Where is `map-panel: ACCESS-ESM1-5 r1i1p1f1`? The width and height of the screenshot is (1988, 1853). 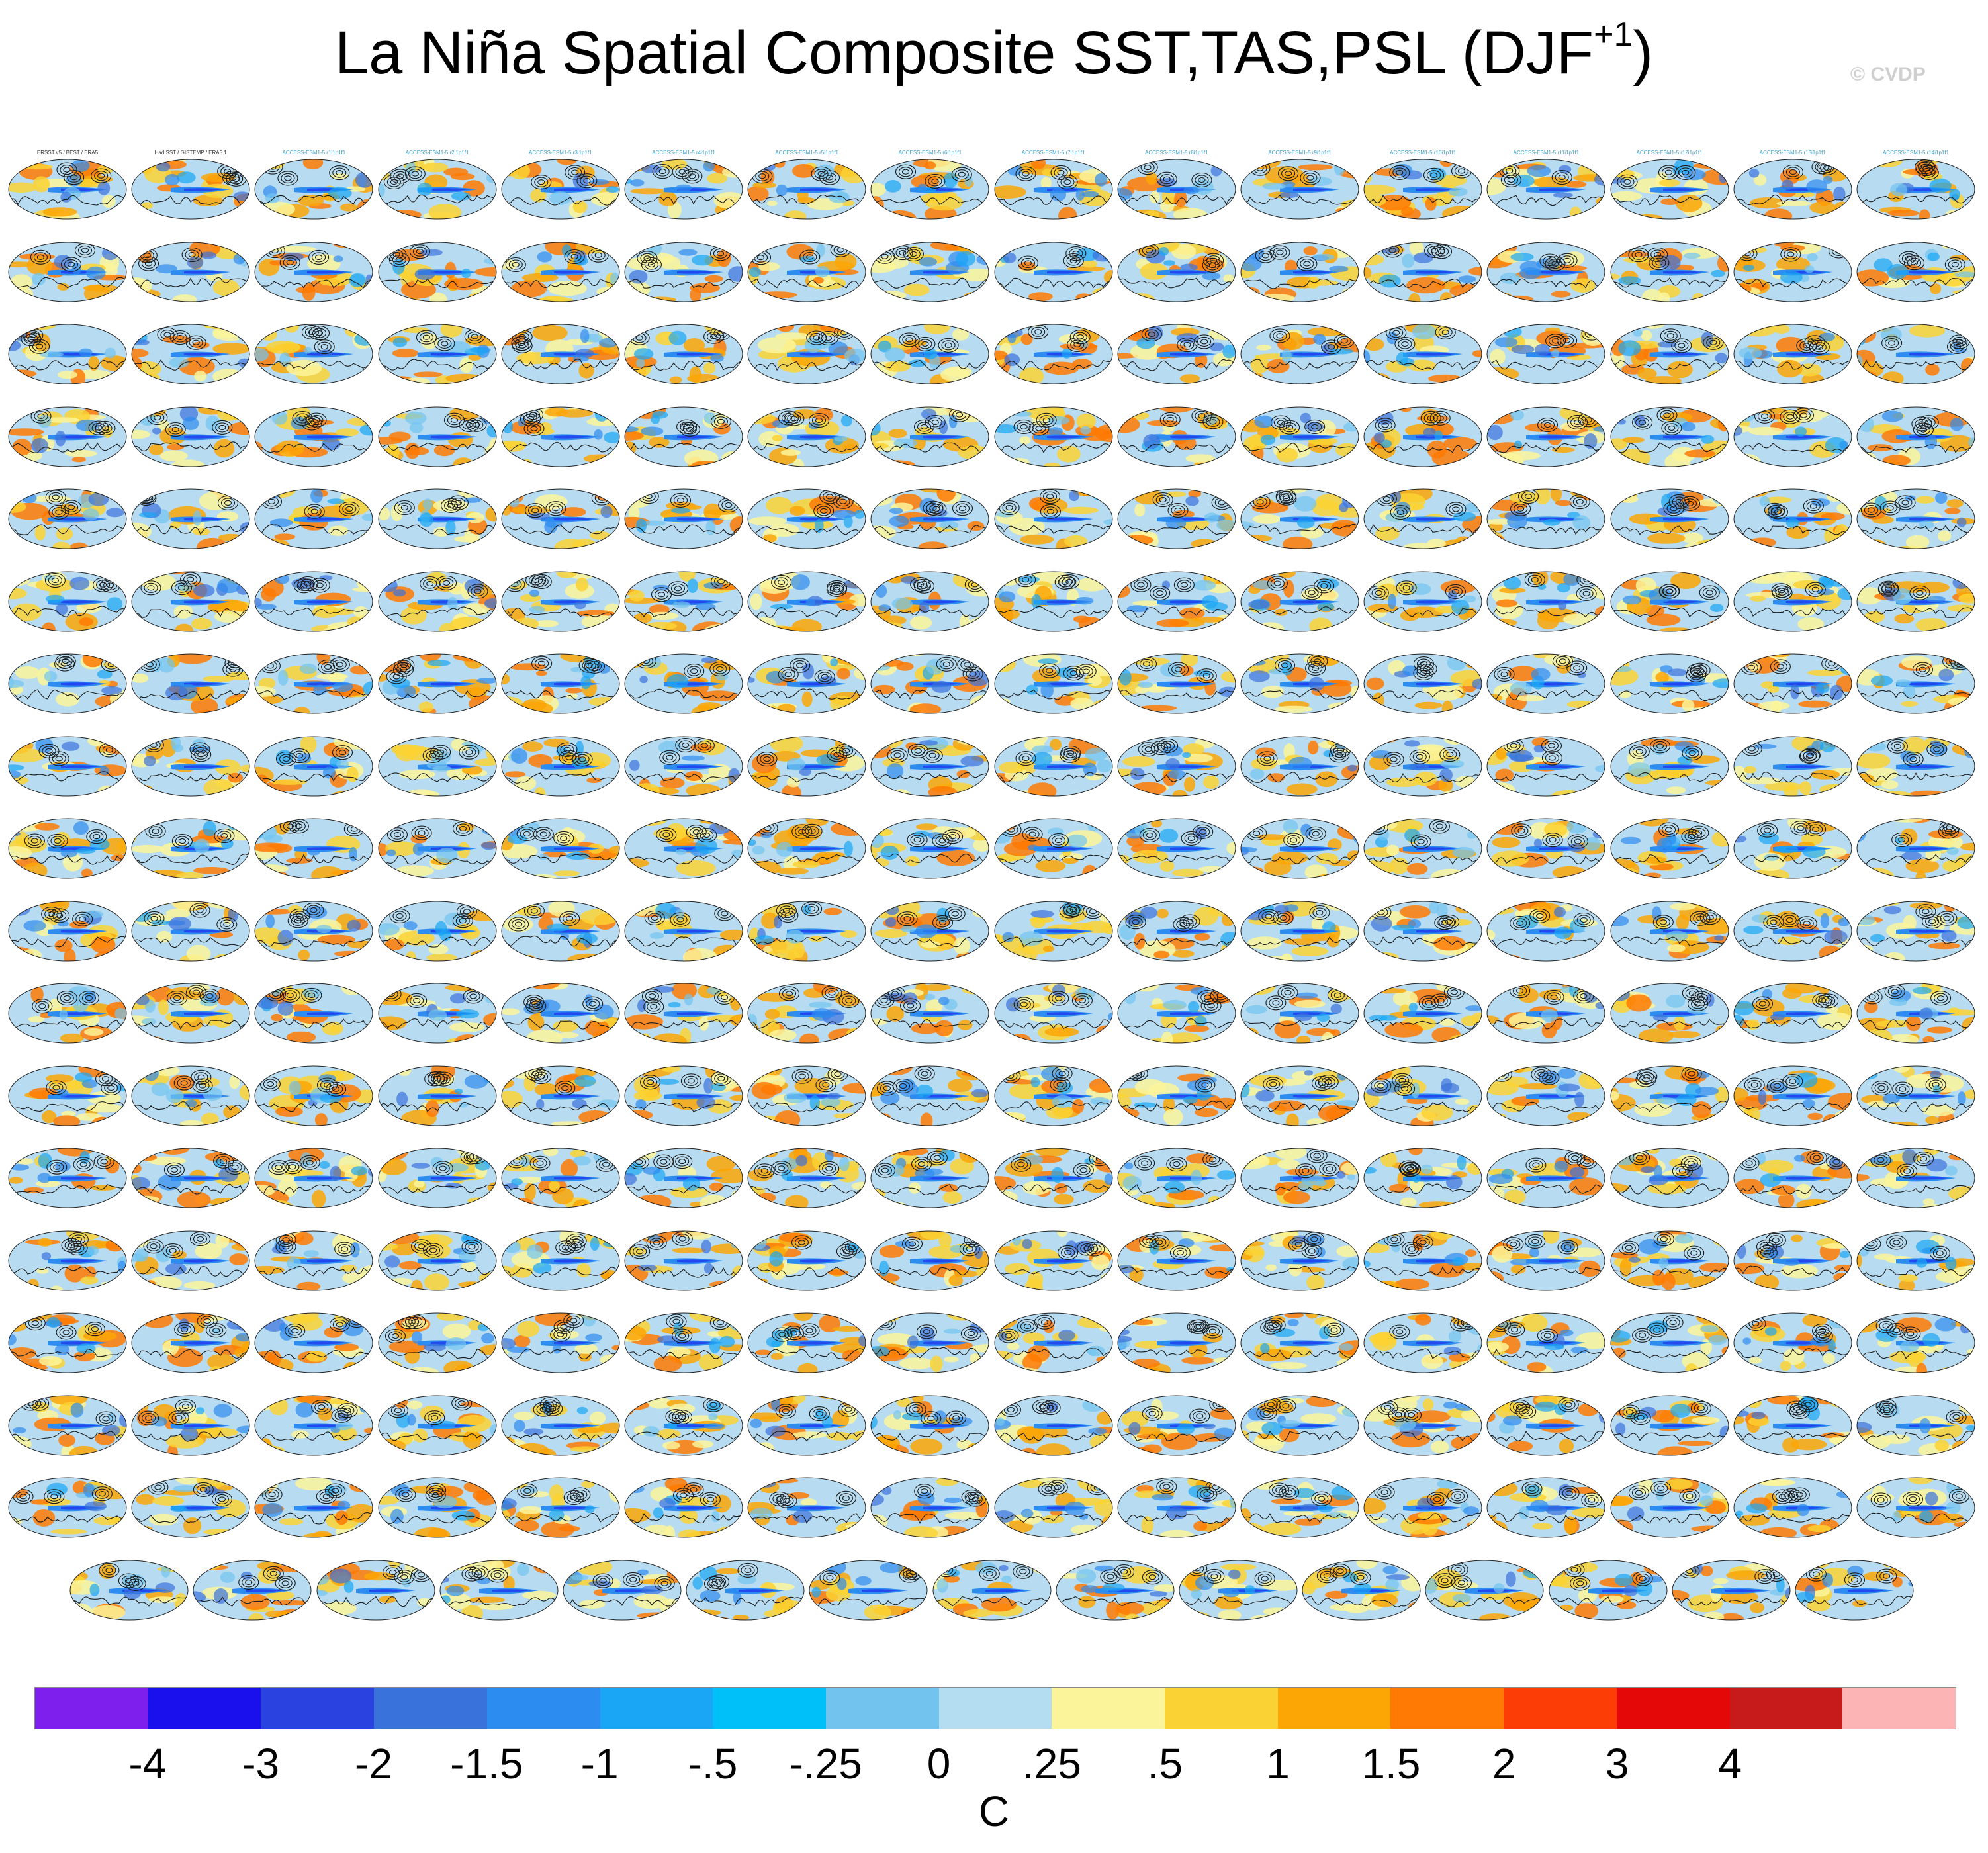
map-panel: ACCESS-ESM1-5 r1i1p1f1 is located at coordinates (313, 185).